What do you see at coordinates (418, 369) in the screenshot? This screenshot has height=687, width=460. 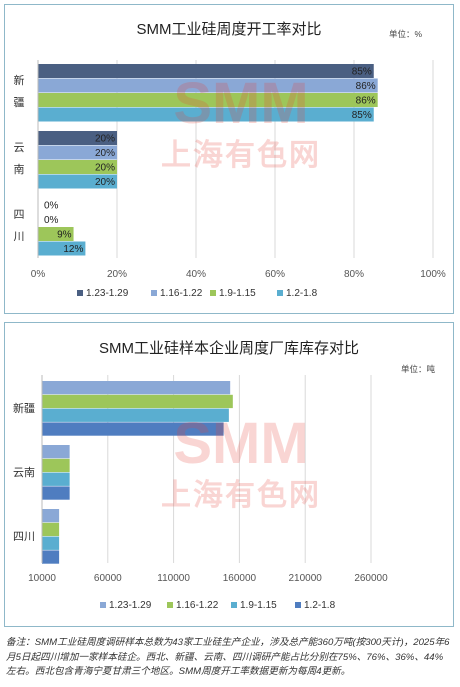 I see `unit-label: 单位：吨` at bounding box center [418, 369].